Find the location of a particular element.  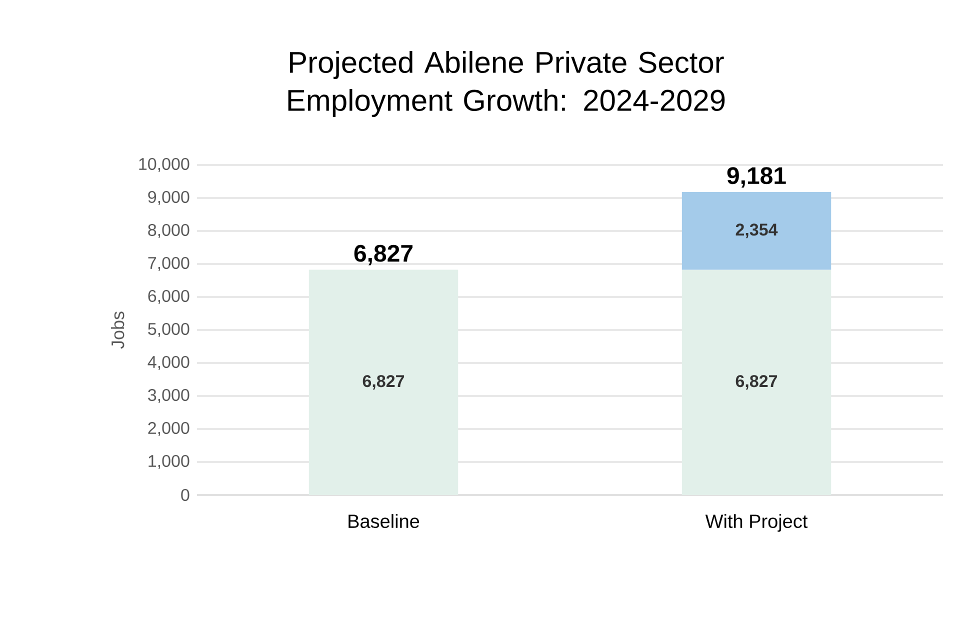

y-tick-label: 4,000 is located at coordinates (169, 363).